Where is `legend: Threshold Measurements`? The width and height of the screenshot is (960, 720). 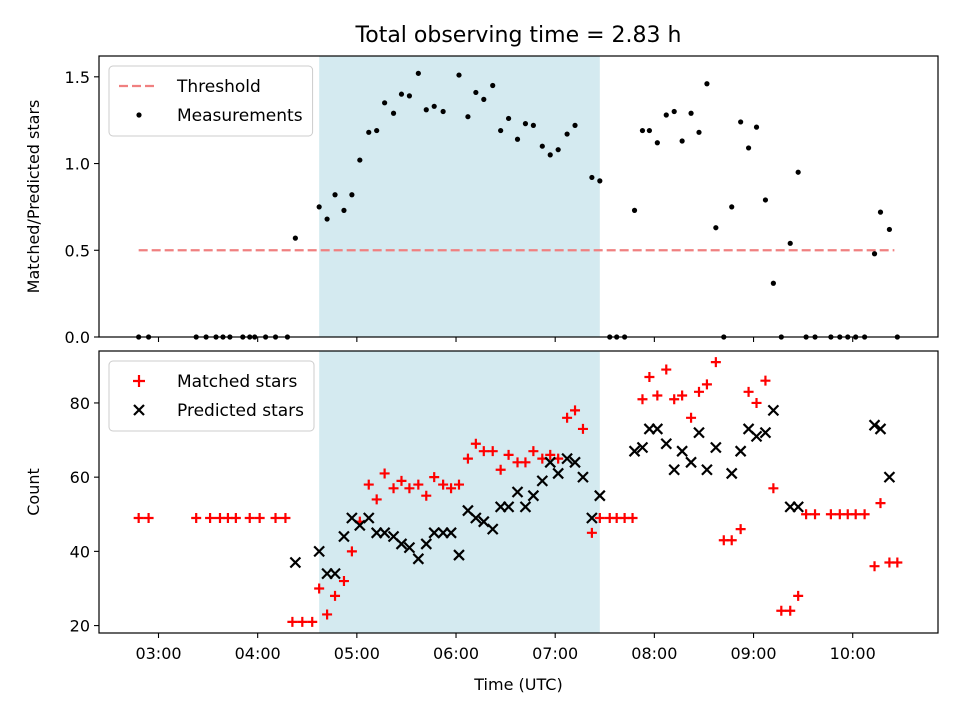 legend: Threshold Measurements is located at coordinates (211, 101).